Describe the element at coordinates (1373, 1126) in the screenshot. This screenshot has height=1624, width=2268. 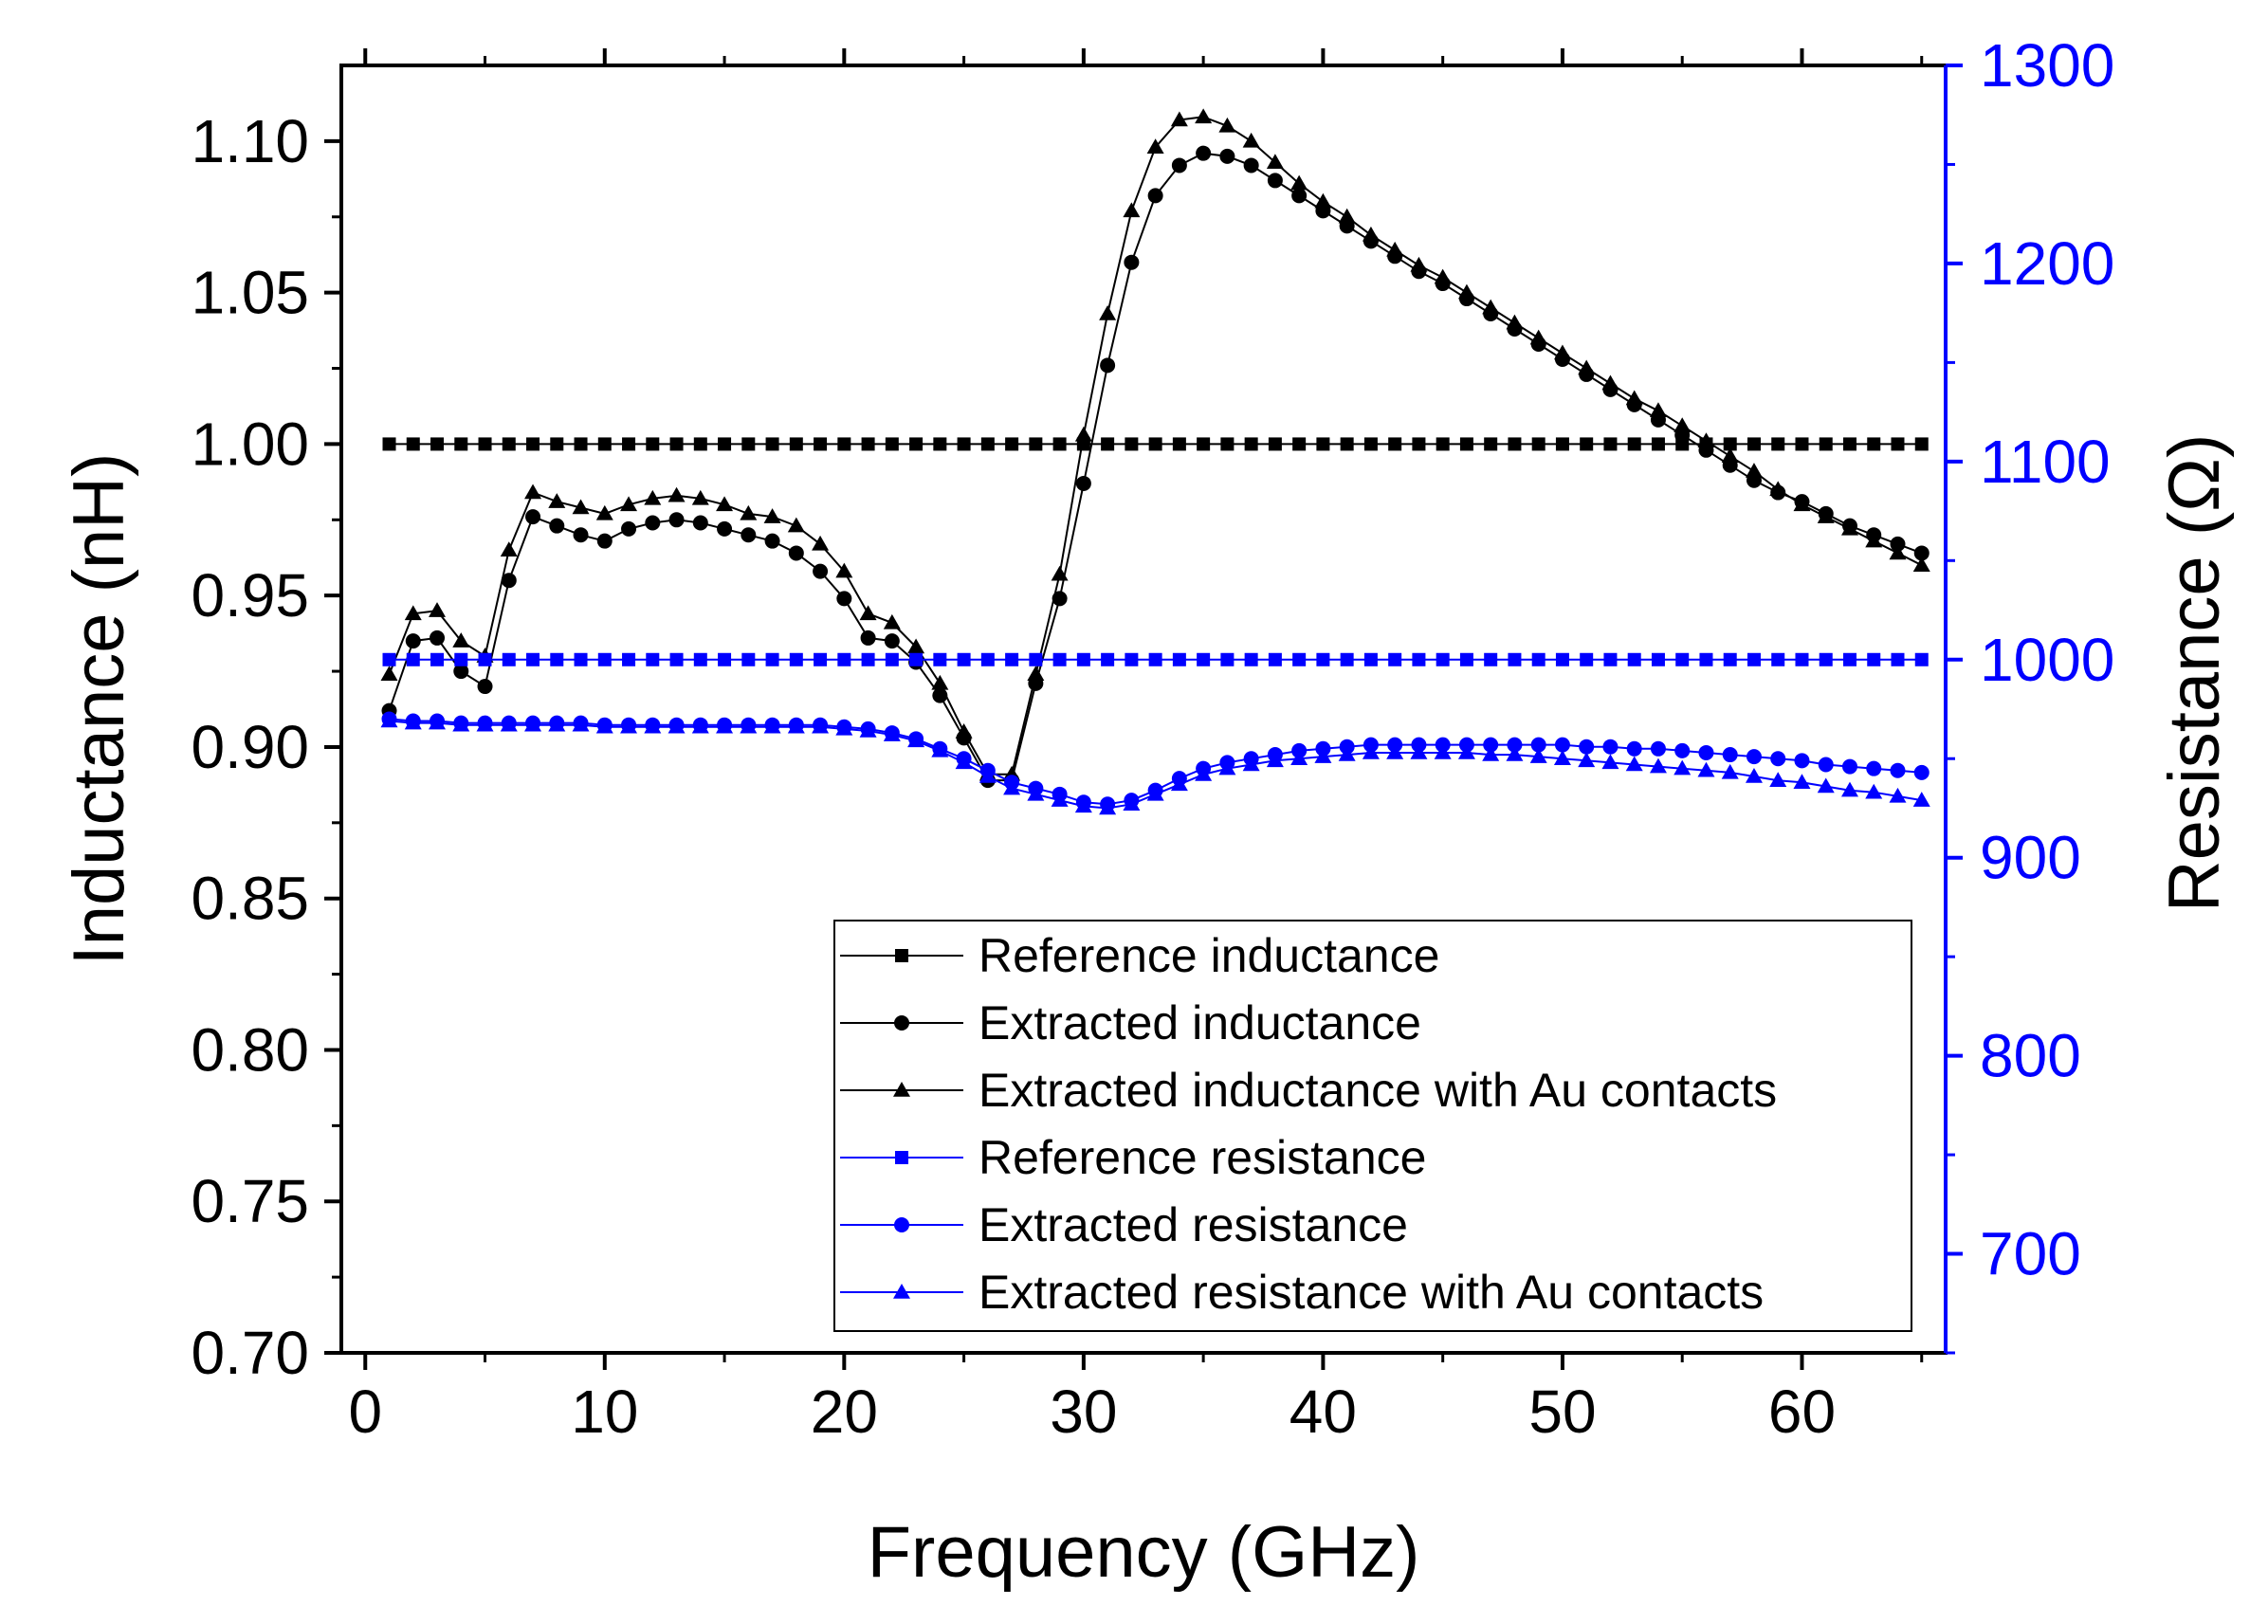
I see `legend-box` at that location.